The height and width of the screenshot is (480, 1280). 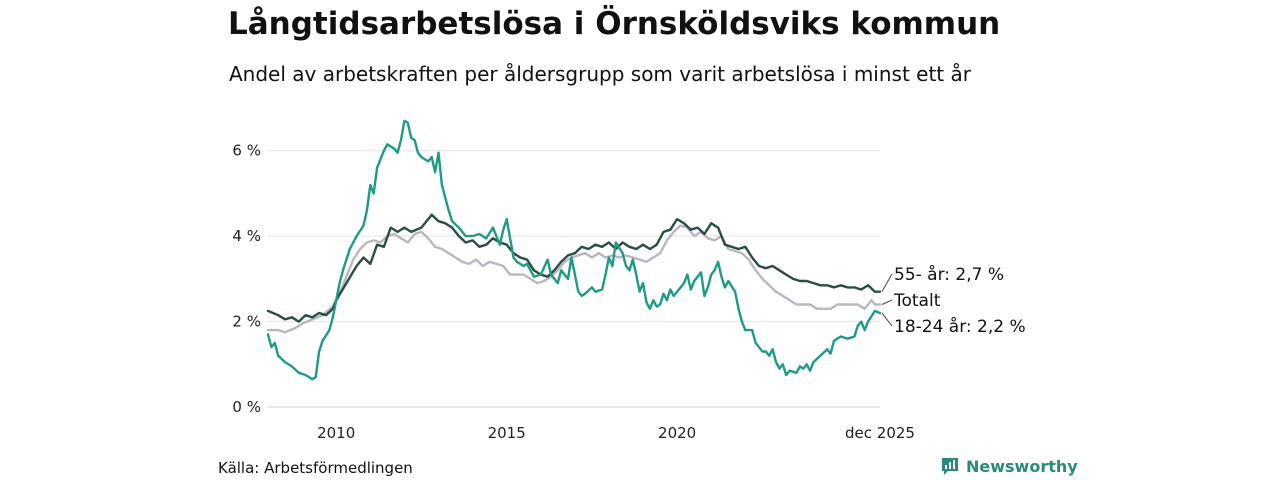 I want to click on y-tick-label: 4 %, so click(x=246, y=236).